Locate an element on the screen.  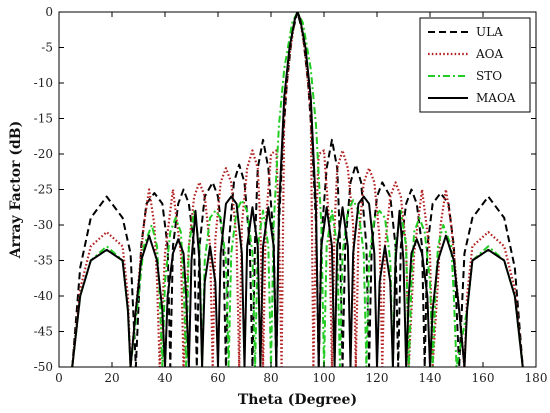
legend: ULA AOA STO MAOA is located at coordinates (475, 65).